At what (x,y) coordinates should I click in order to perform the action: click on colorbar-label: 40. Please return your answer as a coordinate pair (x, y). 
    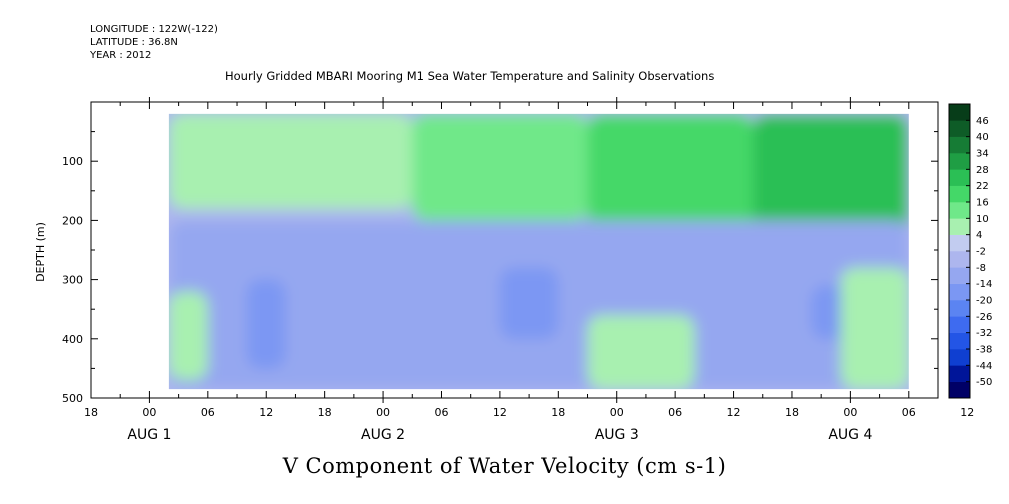
    Looking at the image, I should click on (982, 137).